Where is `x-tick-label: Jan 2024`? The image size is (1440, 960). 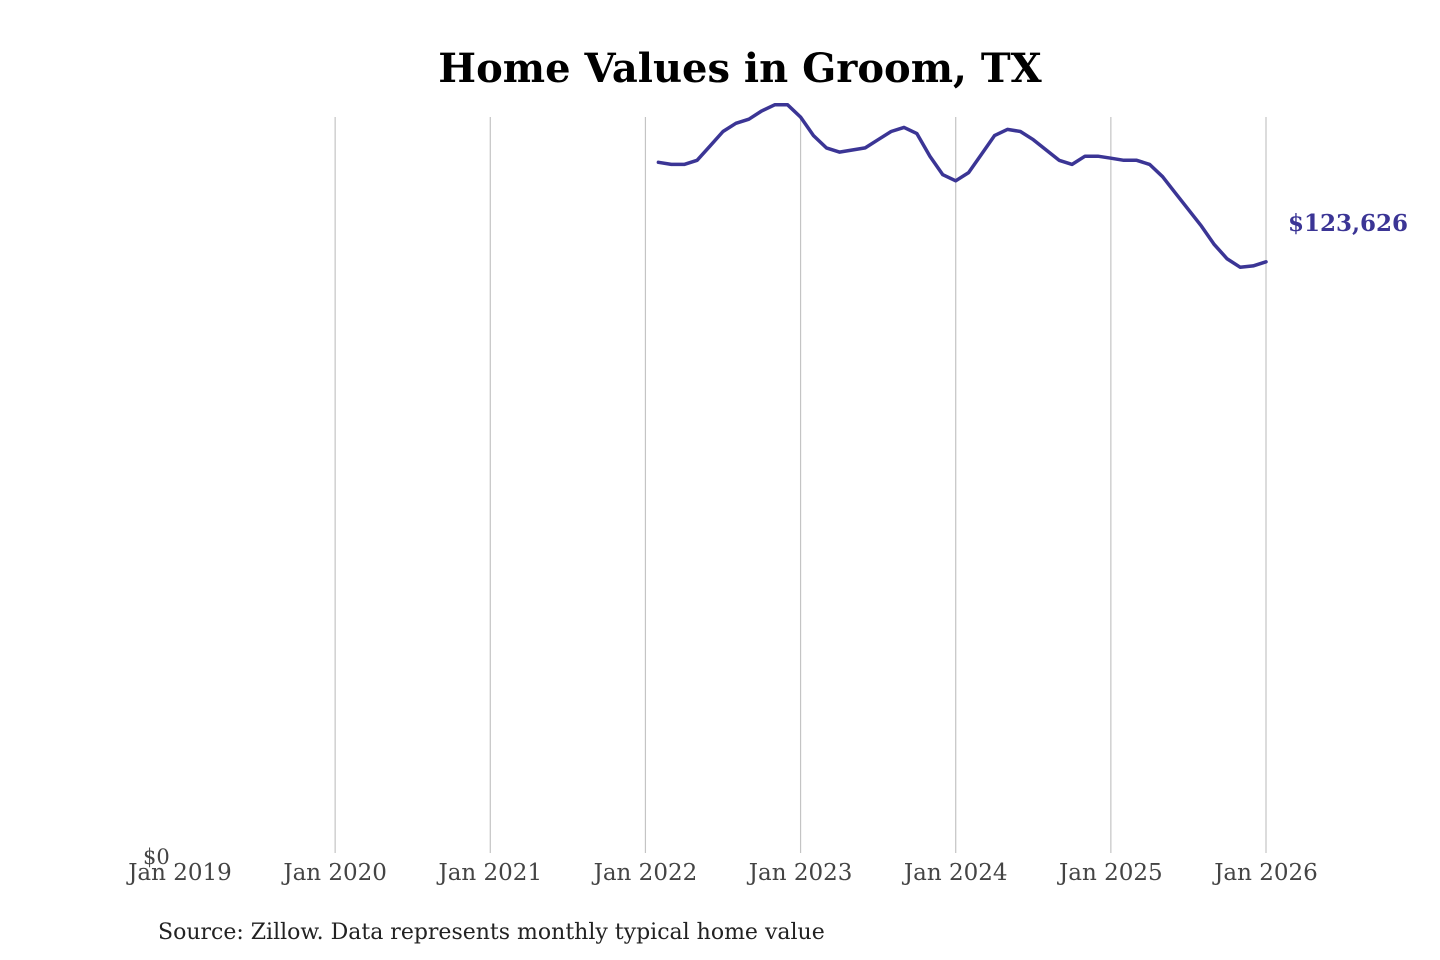 x-tick-label: Jan 2024 is located at coordinates (955, 873).